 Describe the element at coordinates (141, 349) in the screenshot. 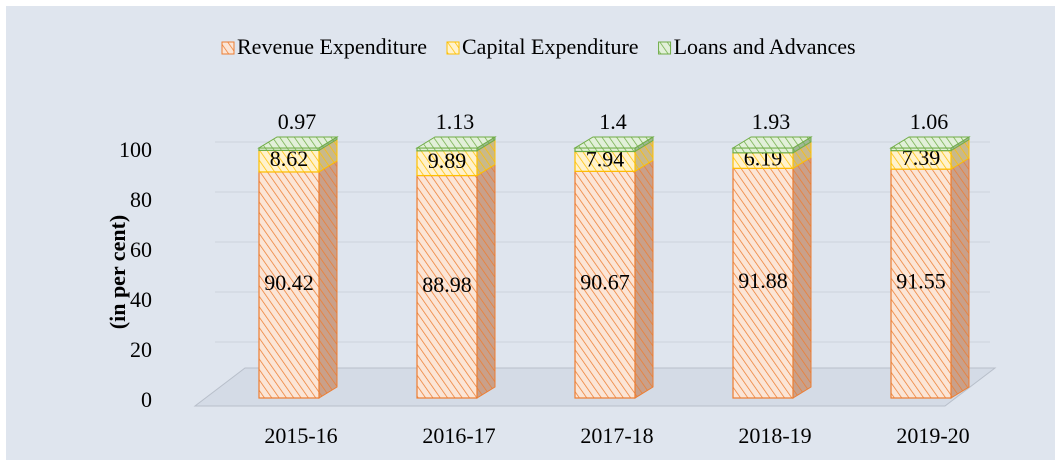

I see `y-tick-label: 20` at that location.